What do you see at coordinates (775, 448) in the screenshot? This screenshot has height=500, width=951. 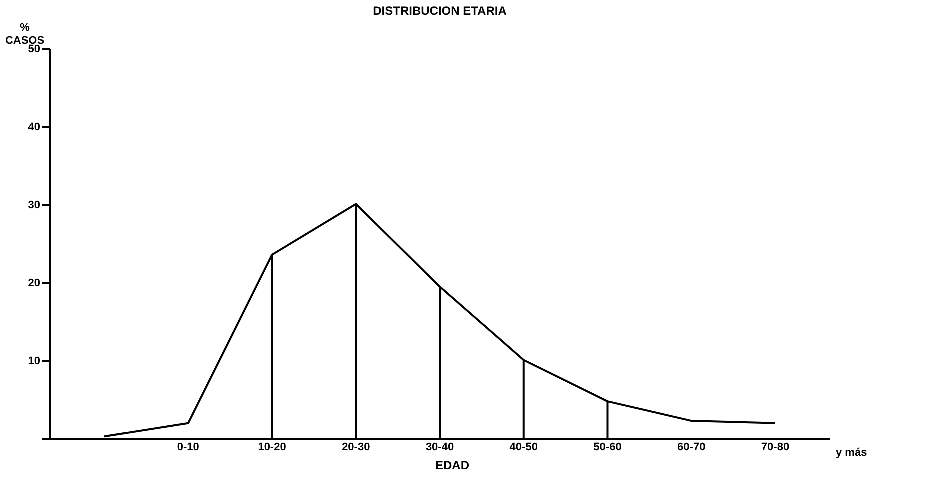 I see `x-tick-label: 70-80` at bounding box center [775, 448].